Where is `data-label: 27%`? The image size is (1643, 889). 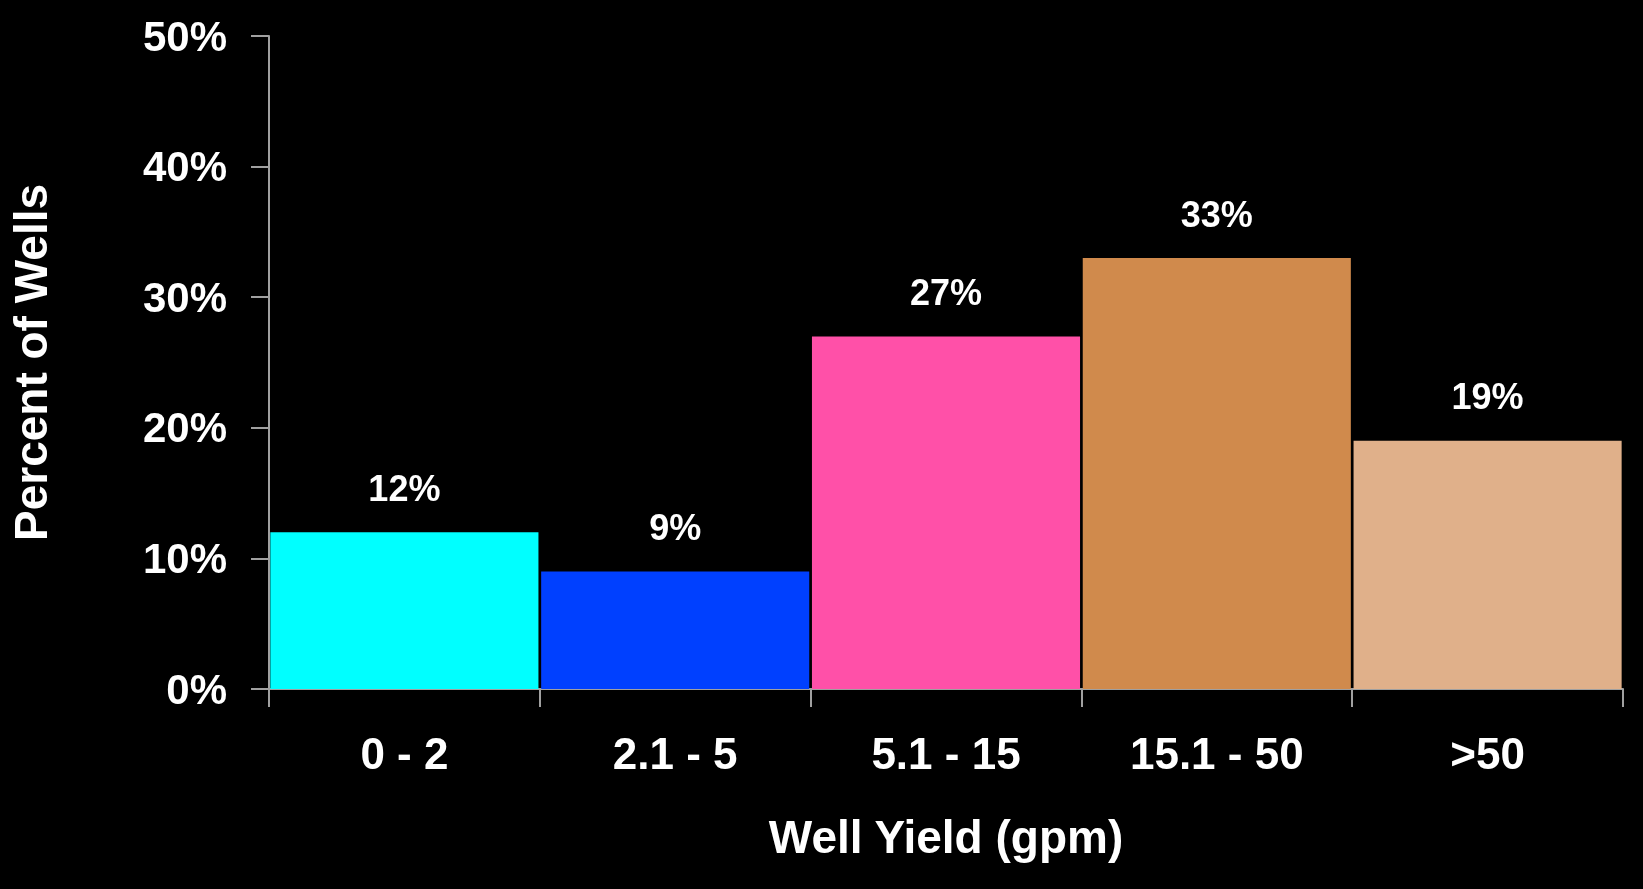
data-label: 27% is located at coordinates (946, 292).